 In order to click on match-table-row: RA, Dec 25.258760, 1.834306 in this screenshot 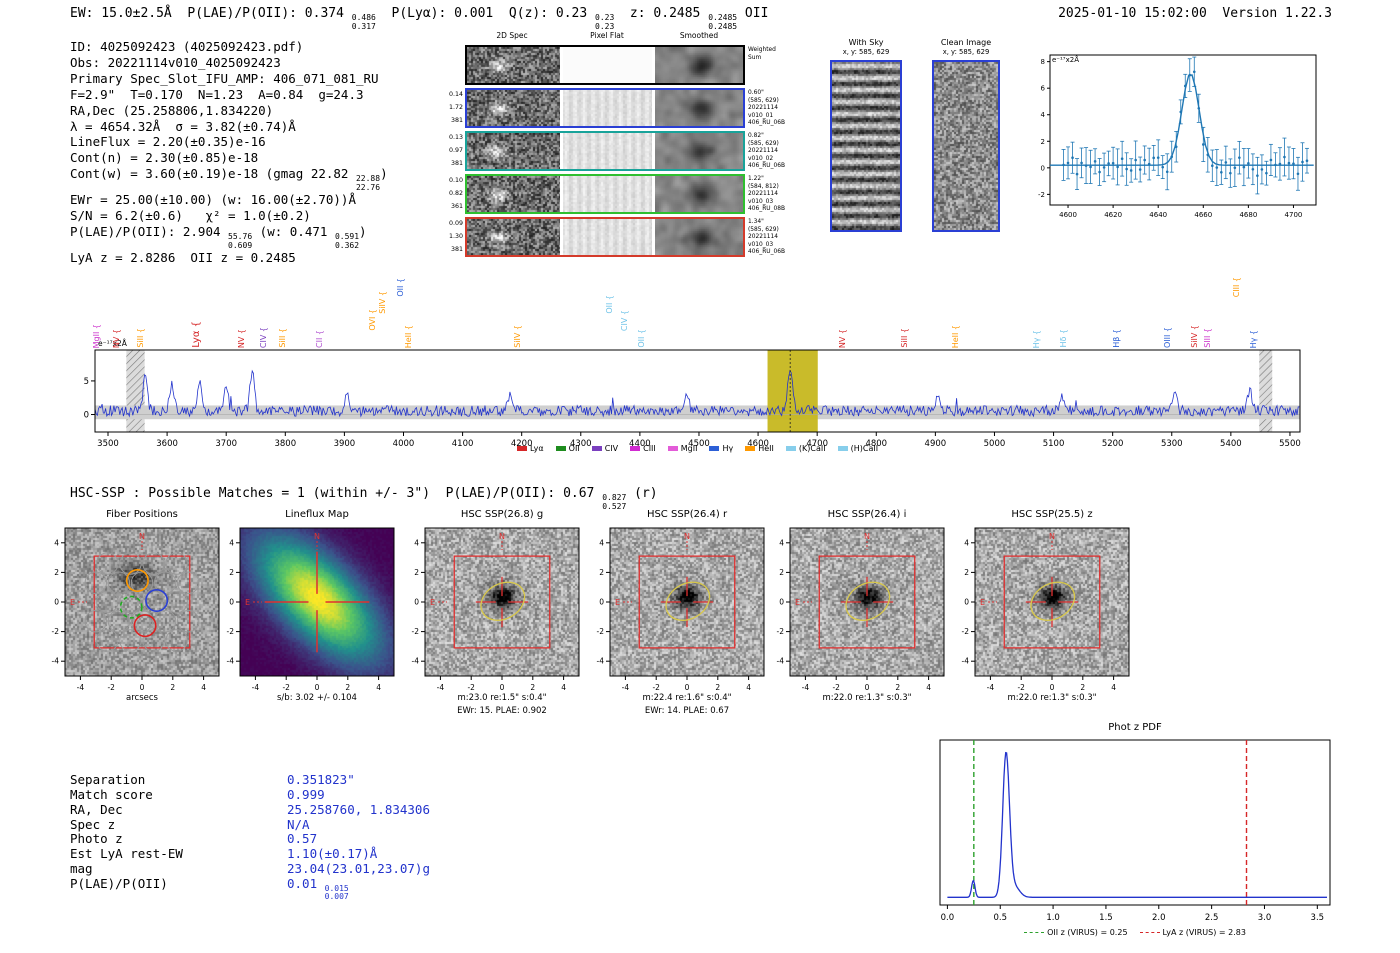, I will do `click(285, 809)`.